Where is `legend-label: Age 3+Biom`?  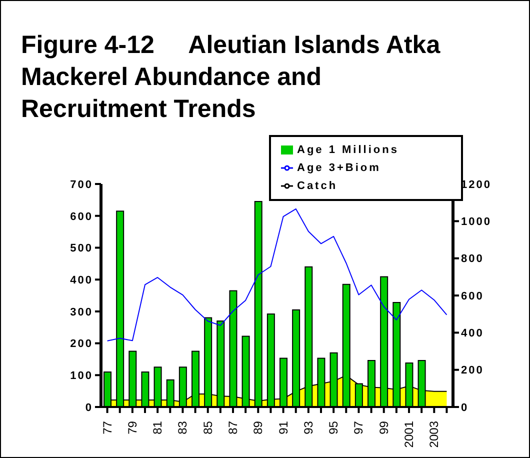
legend-label: Age 3+Biom is located at coordinates (339, 168).